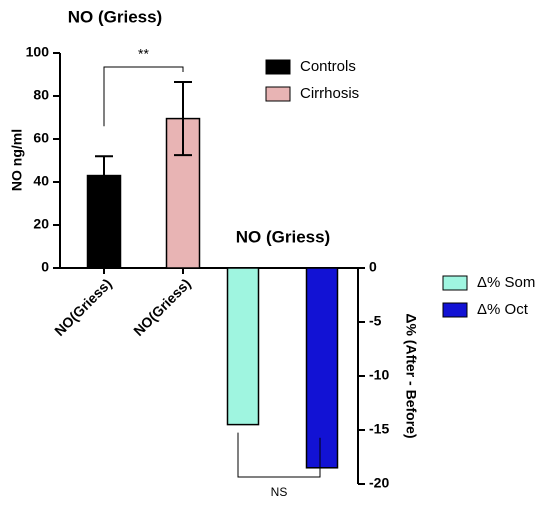 This screenshot has height=509, width=550. I want to click on y-tick-label: -5, so click(375, 321).